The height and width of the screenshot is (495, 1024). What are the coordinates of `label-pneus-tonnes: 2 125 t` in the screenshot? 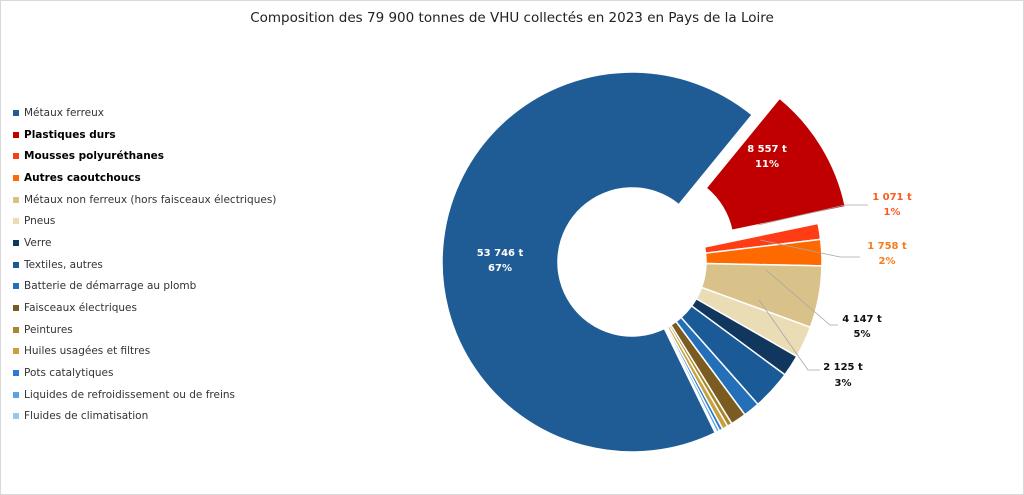 It's located at (843, 367).